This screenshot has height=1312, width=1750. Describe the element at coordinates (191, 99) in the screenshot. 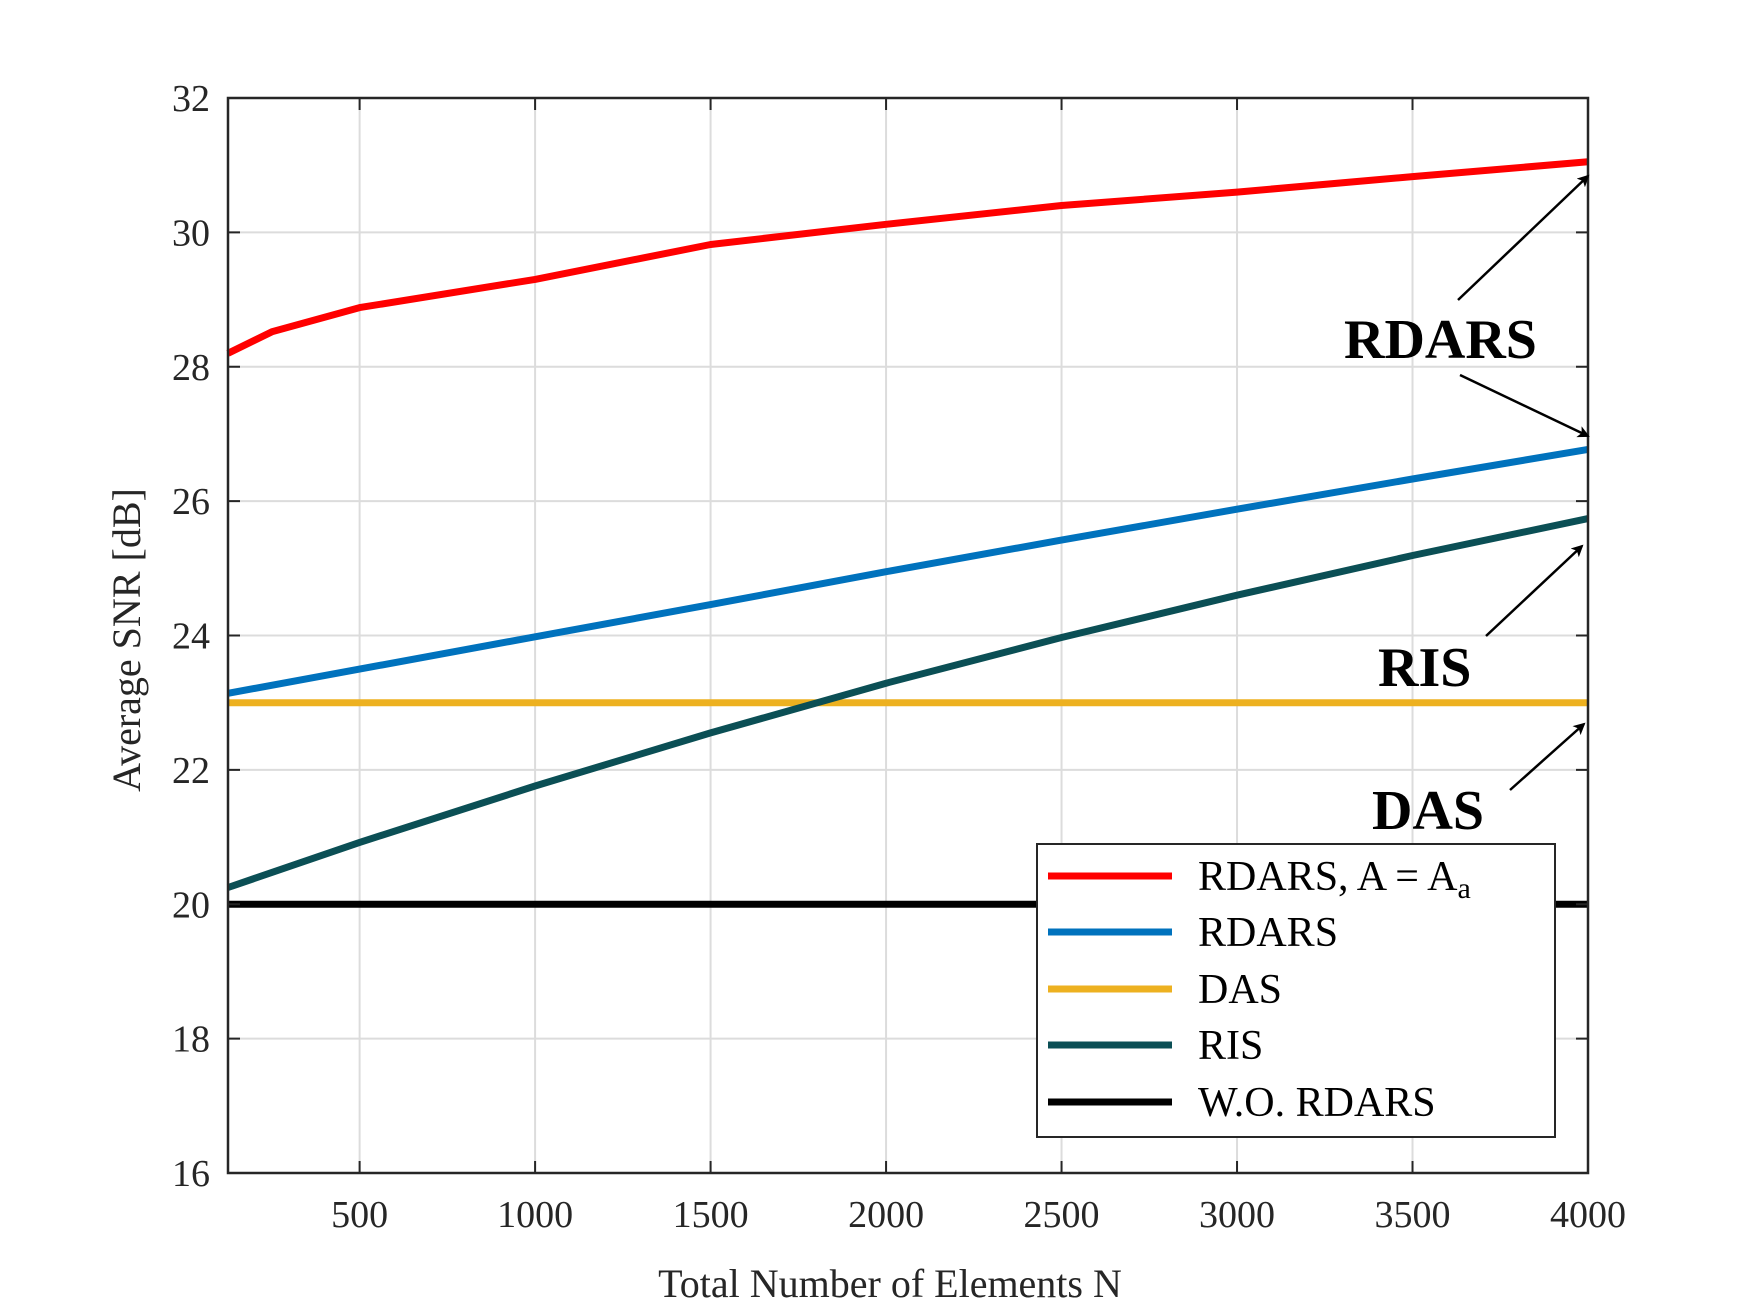

I see `y-tick-label: 32` at that location.